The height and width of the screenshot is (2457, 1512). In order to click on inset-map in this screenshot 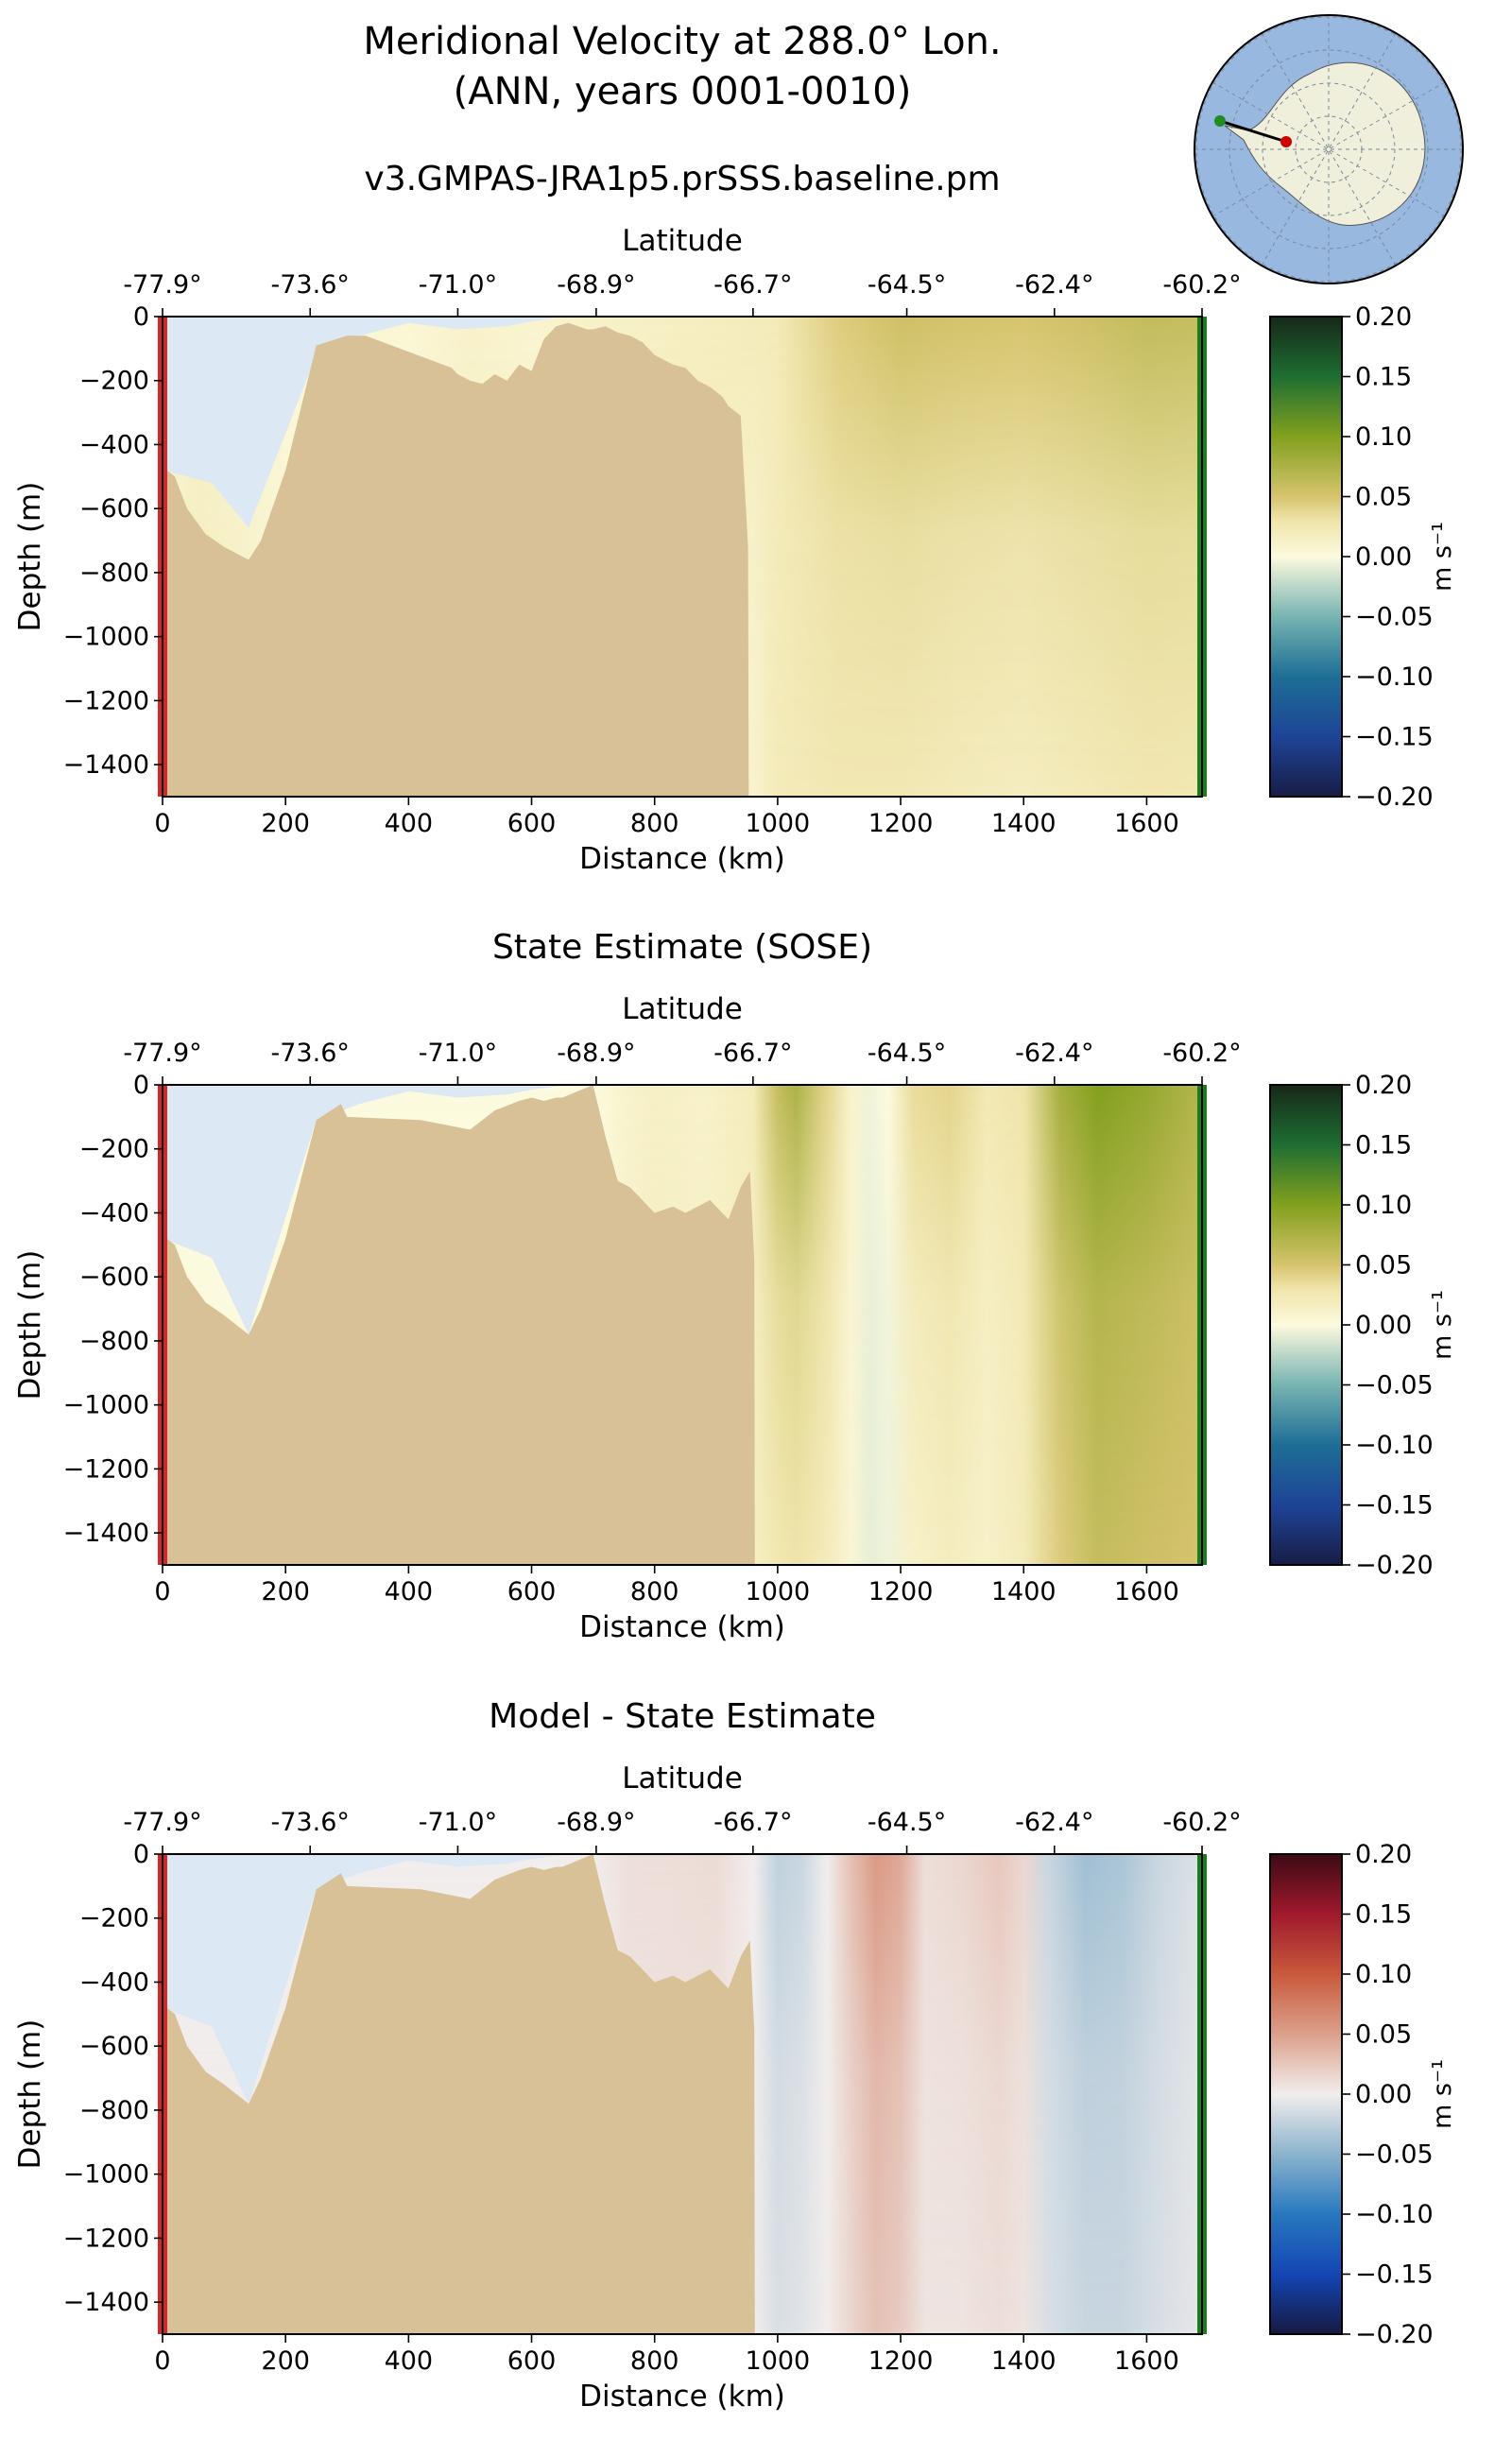, I will do `click(1329, 149)`.